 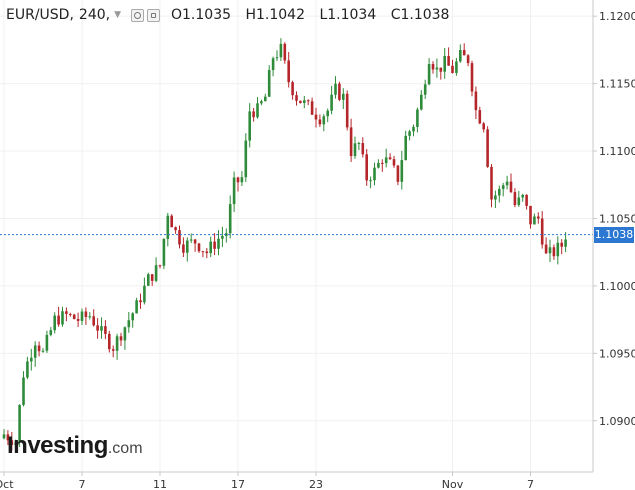 What do you see at coordinates (238, 484) in the screenshot?
I see `time-tick-label: 17` at bounding box center [238, 484].